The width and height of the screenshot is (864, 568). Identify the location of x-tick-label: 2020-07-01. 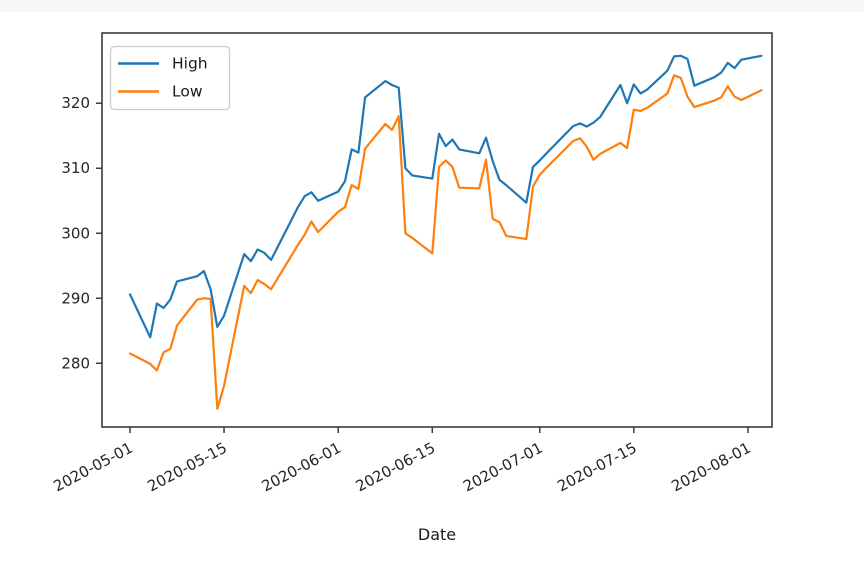
(502, 467).